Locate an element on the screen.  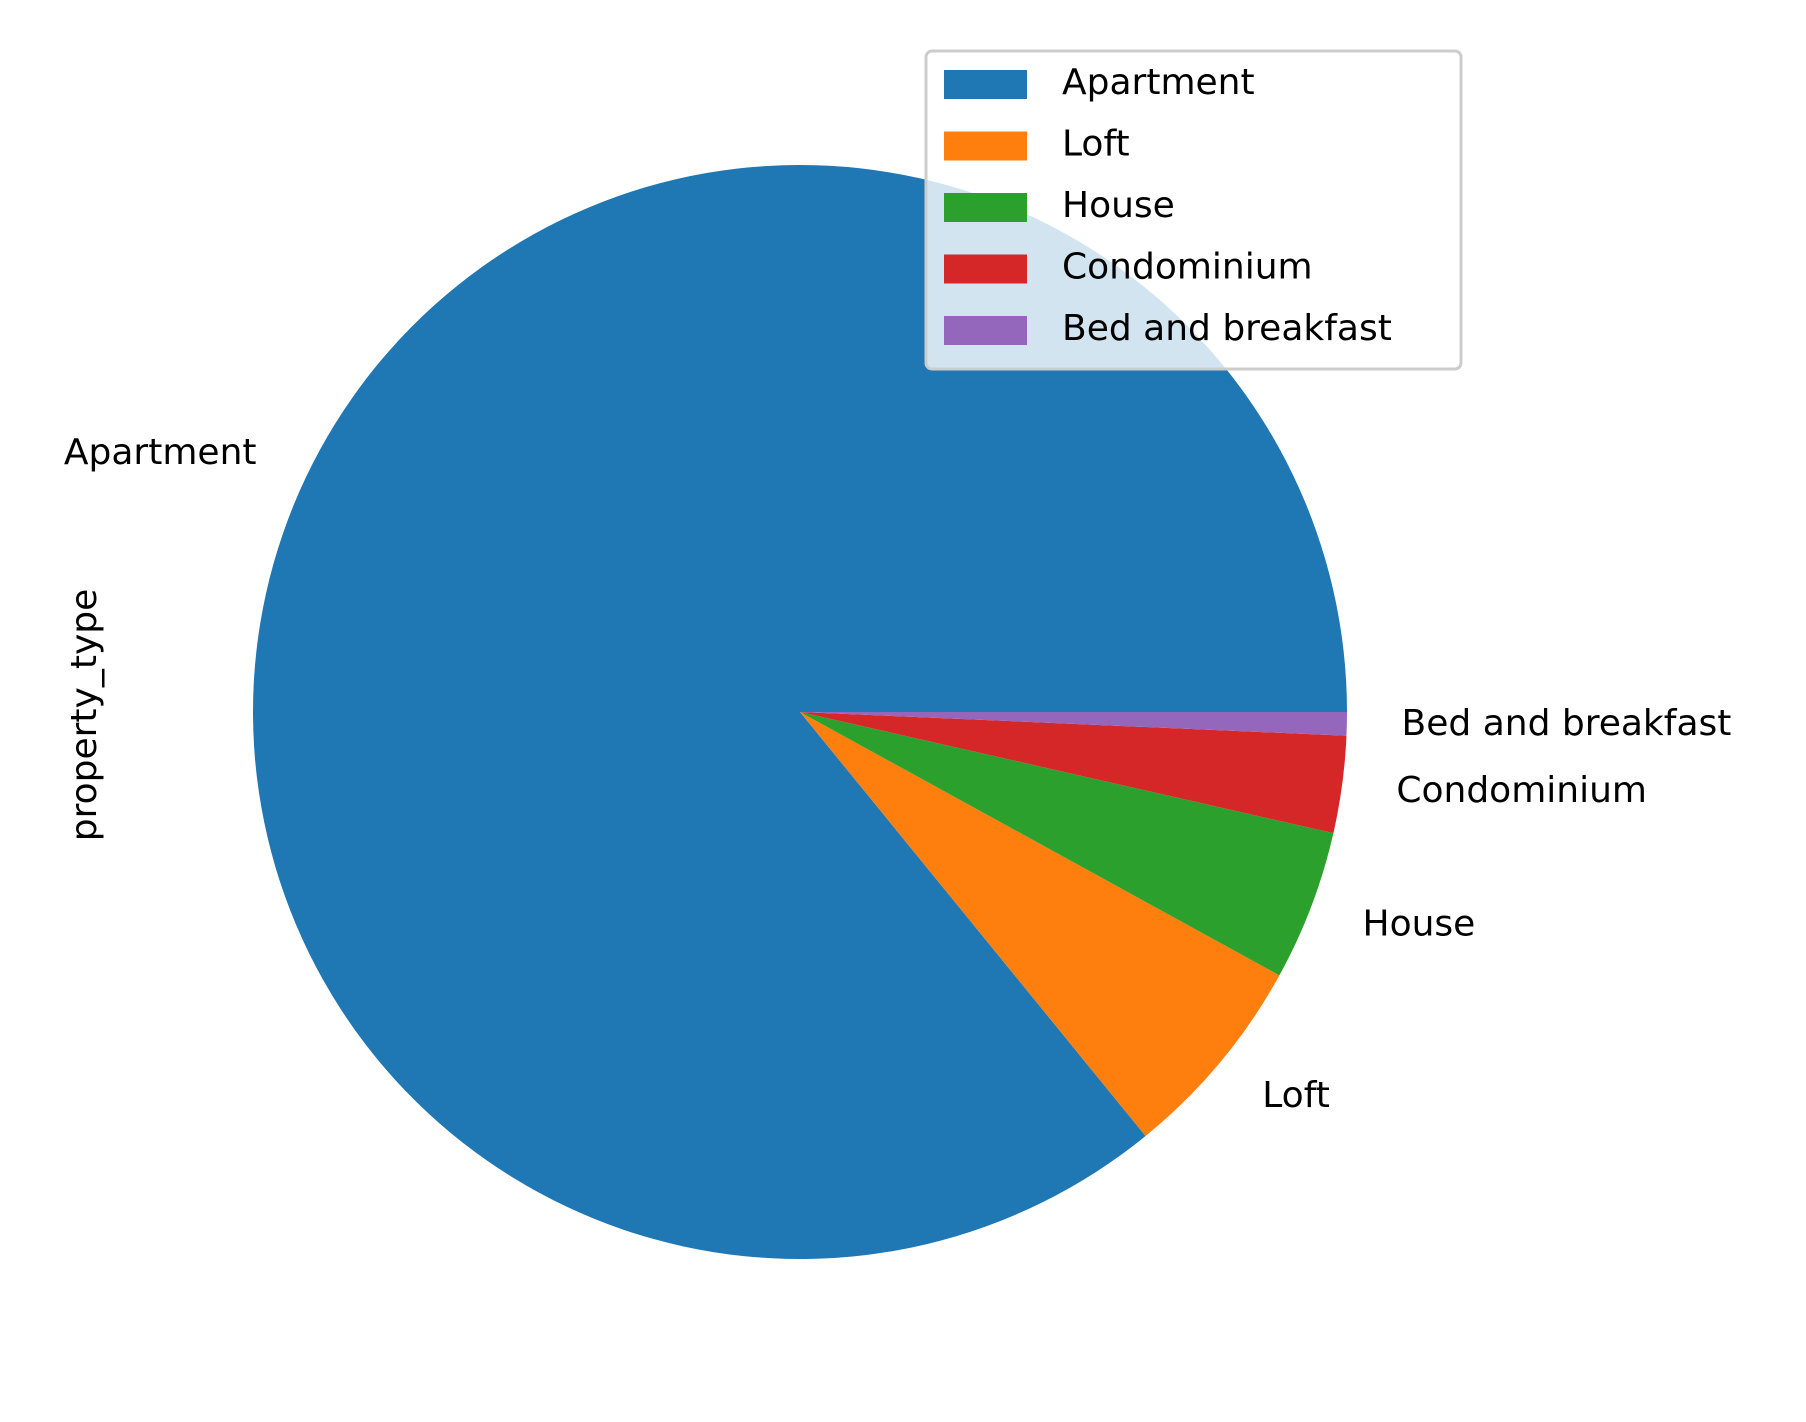
legend-label-bed-and-breakfast: Bed and breakfast is located at coordinates (1227, 328).